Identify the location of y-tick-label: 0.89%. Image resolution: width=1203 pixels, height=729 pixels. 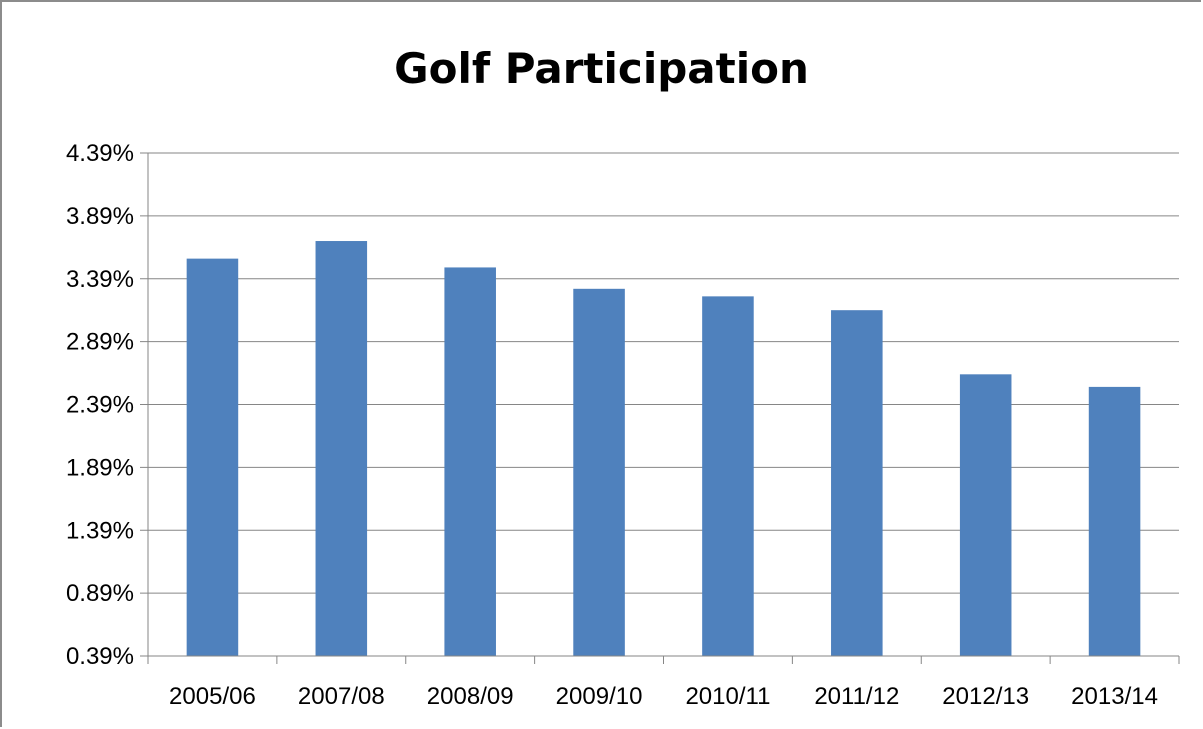
(100, 593).